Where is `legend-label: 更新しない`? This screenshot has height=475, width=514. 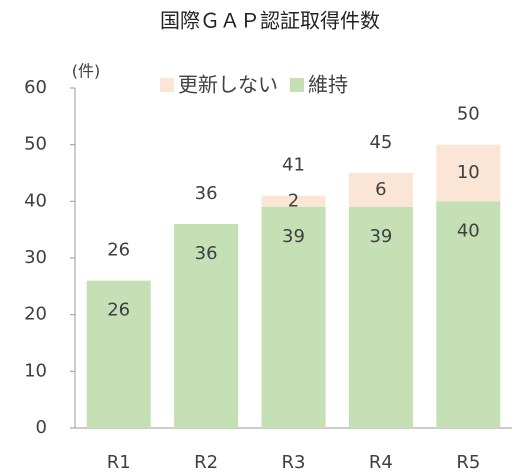
legend-label: 更新しない is located at coordinates (228, 85).